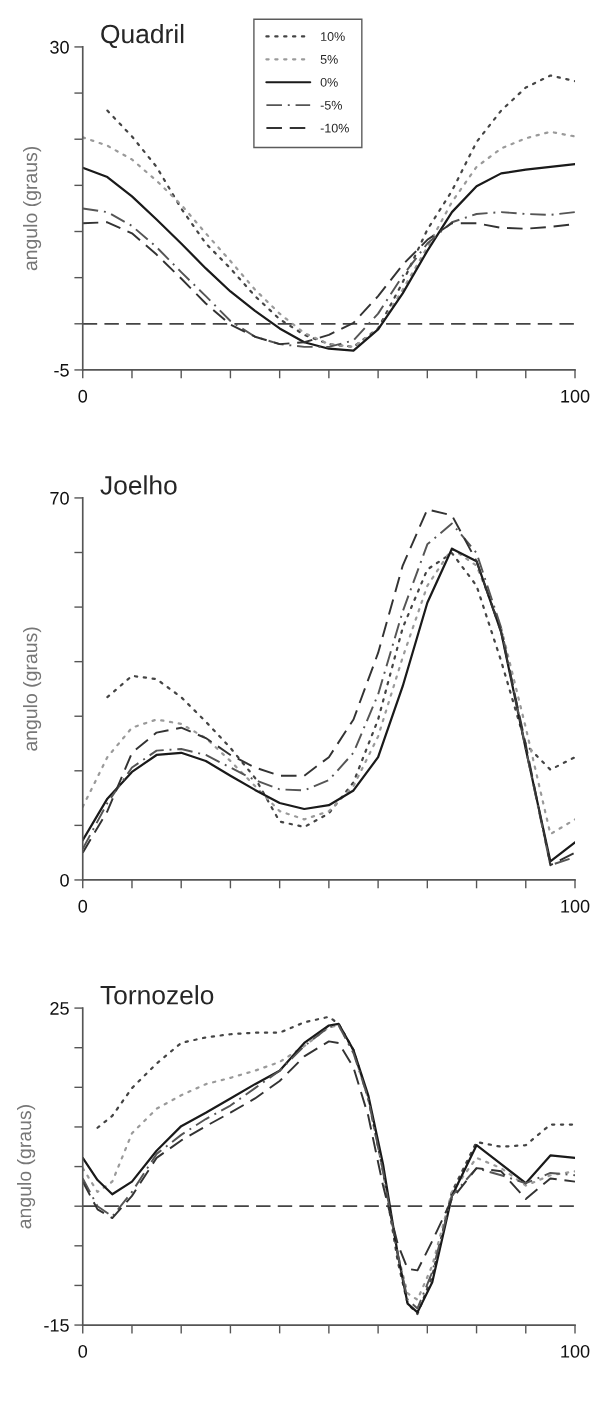  Describe the element at coordinates (331, 105) in the screenshot. I see `legend-label: -5%` at that location.